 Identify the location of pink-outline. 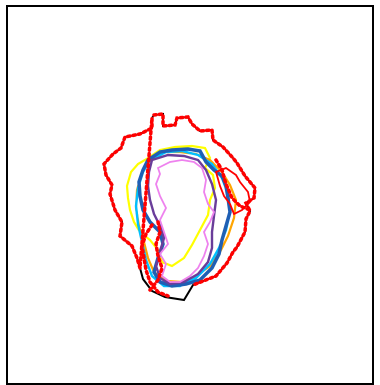
(185, 221).